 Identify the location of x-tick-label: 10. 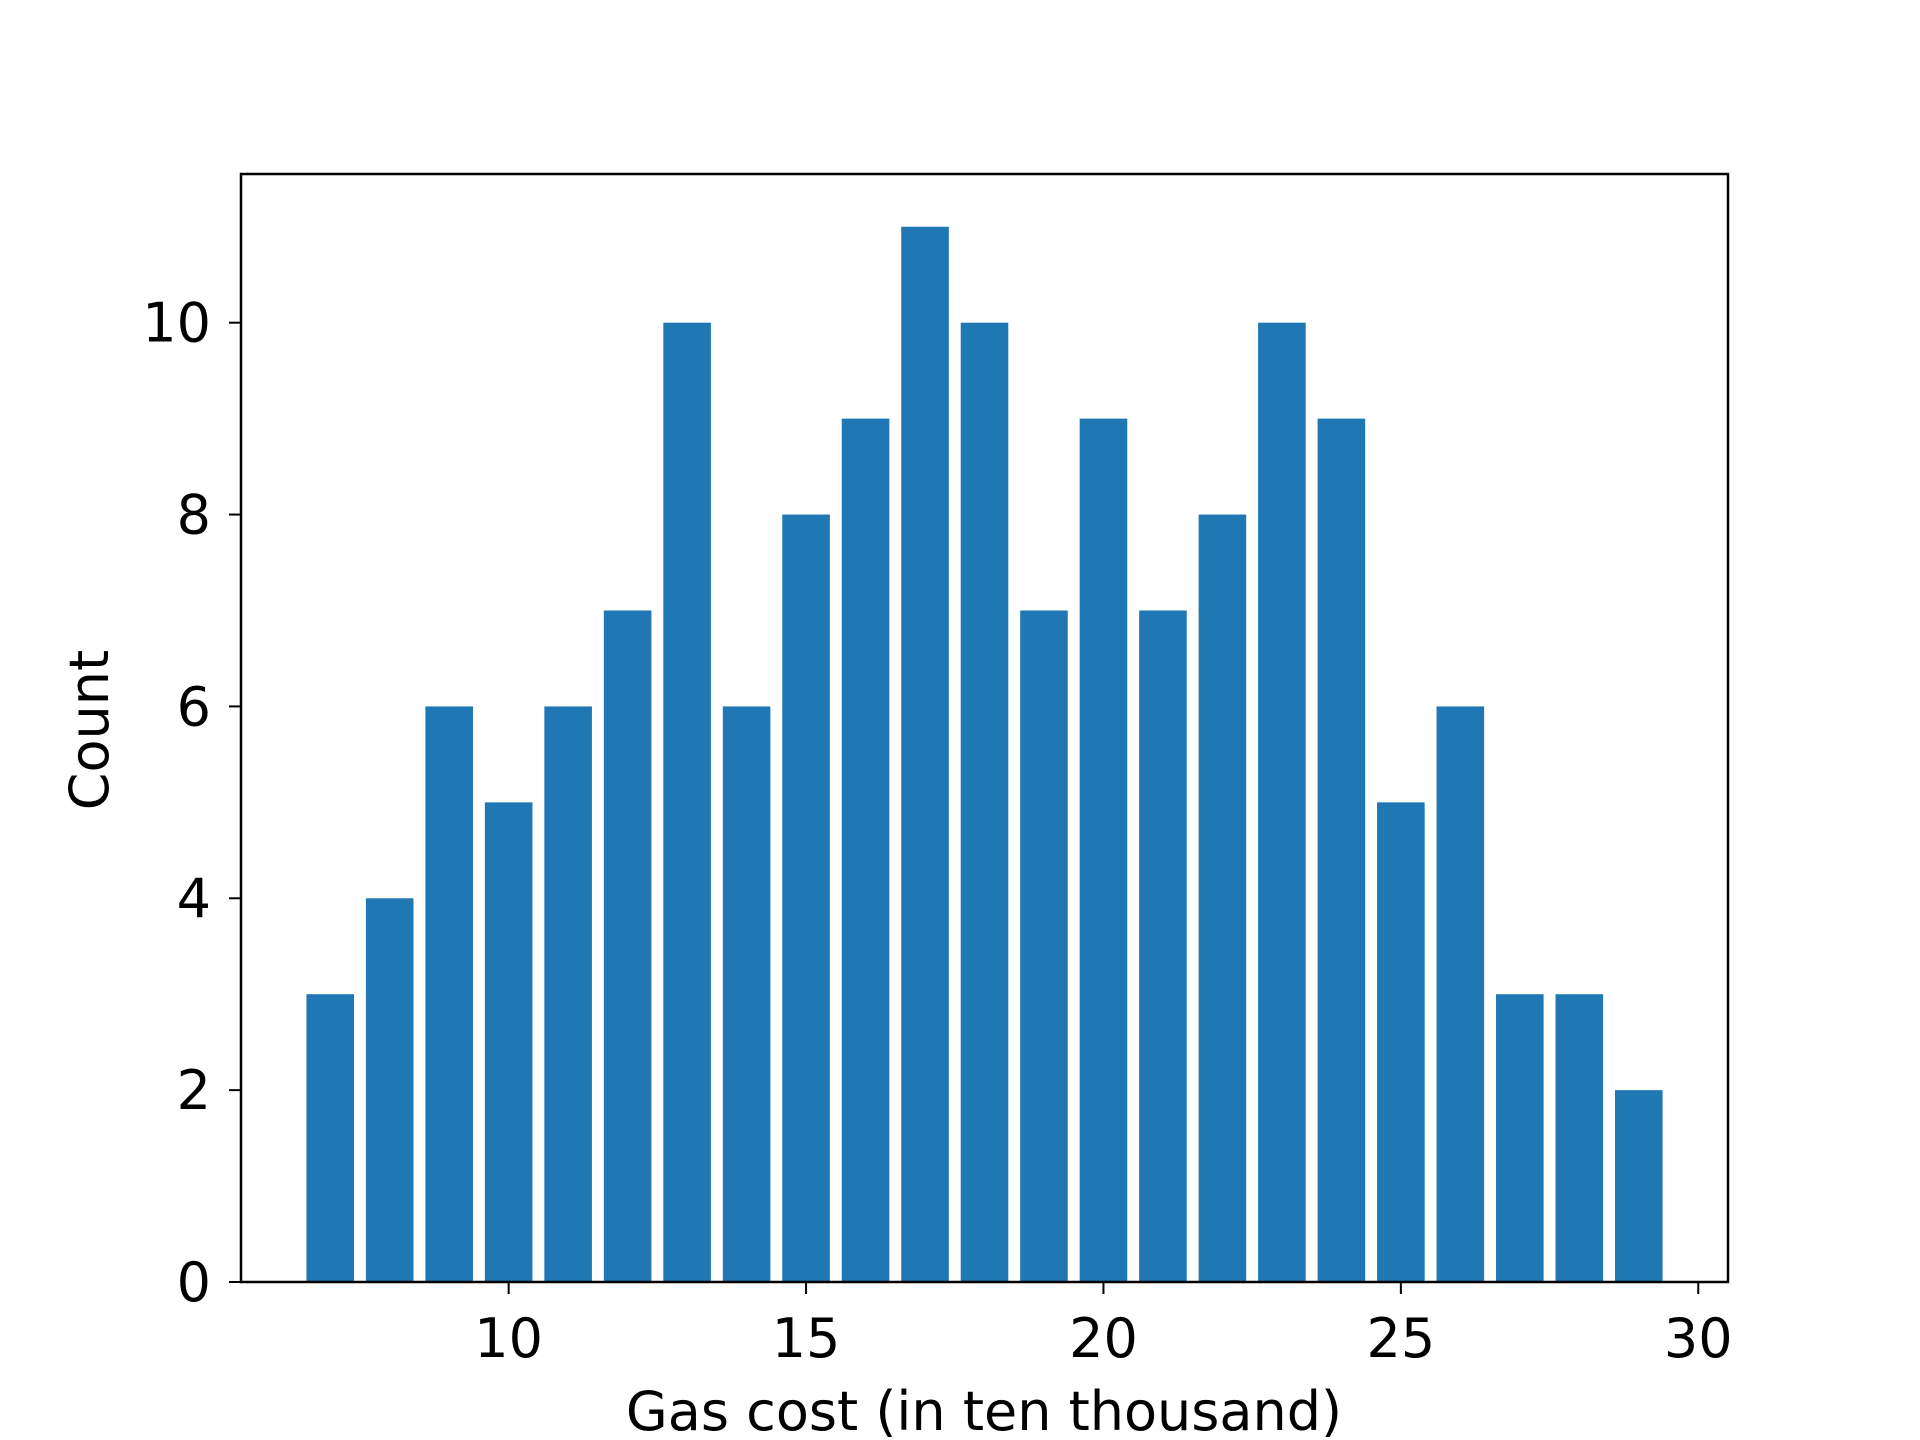
(508, 1338).